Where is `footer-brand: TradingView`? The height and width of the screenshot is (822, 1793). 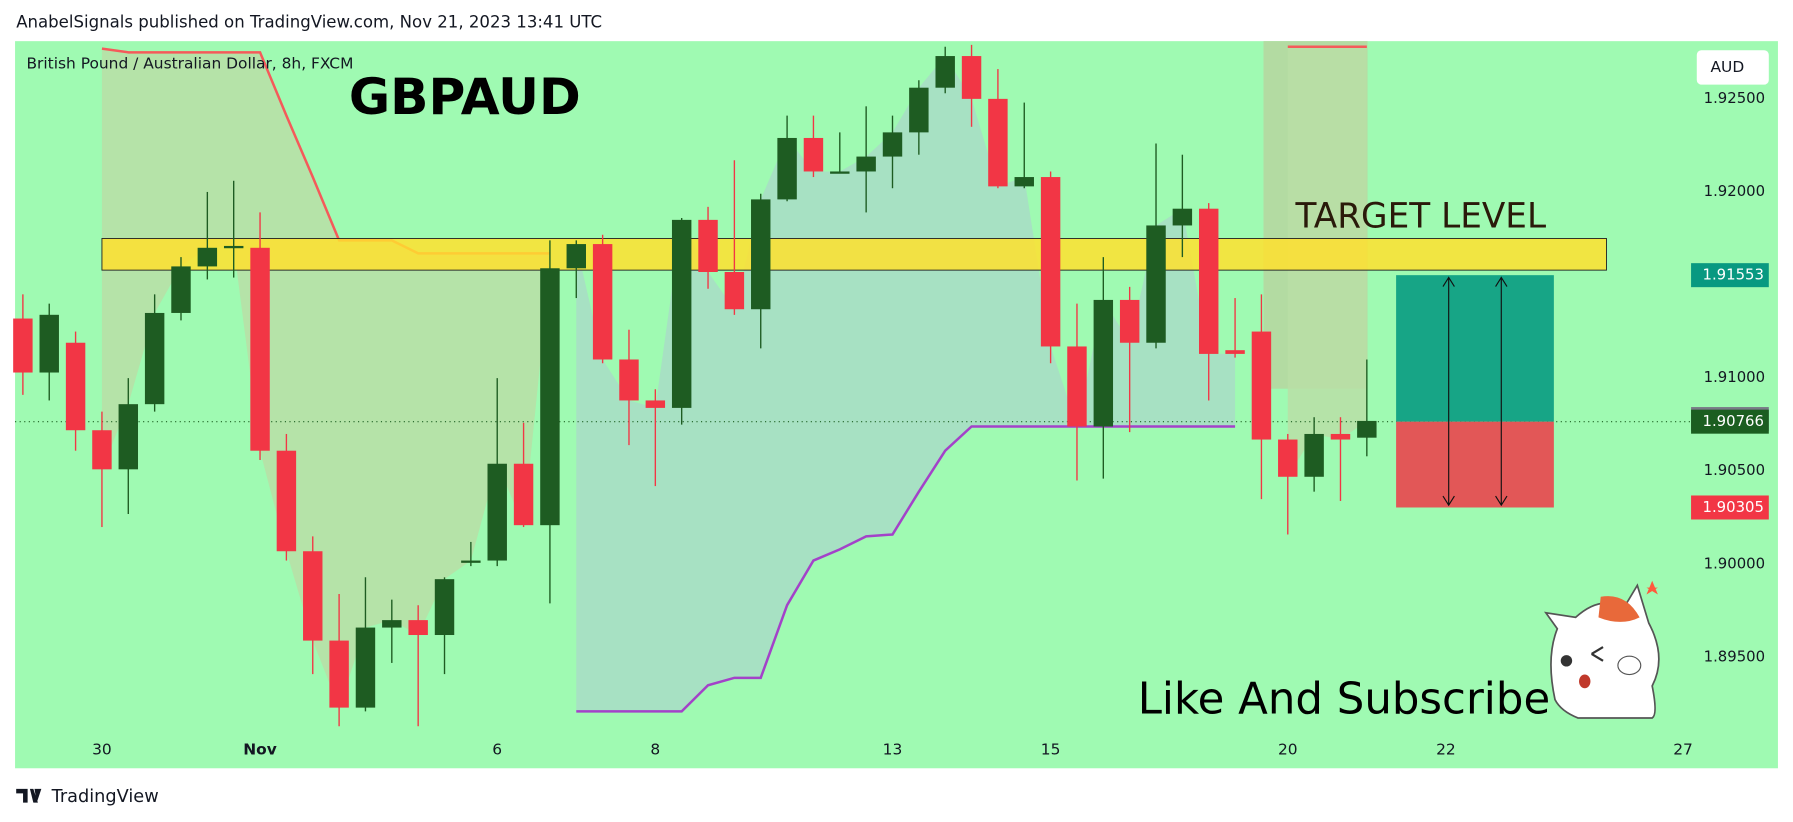
footer-brand: TradingView is located at coordinates (105, 797).